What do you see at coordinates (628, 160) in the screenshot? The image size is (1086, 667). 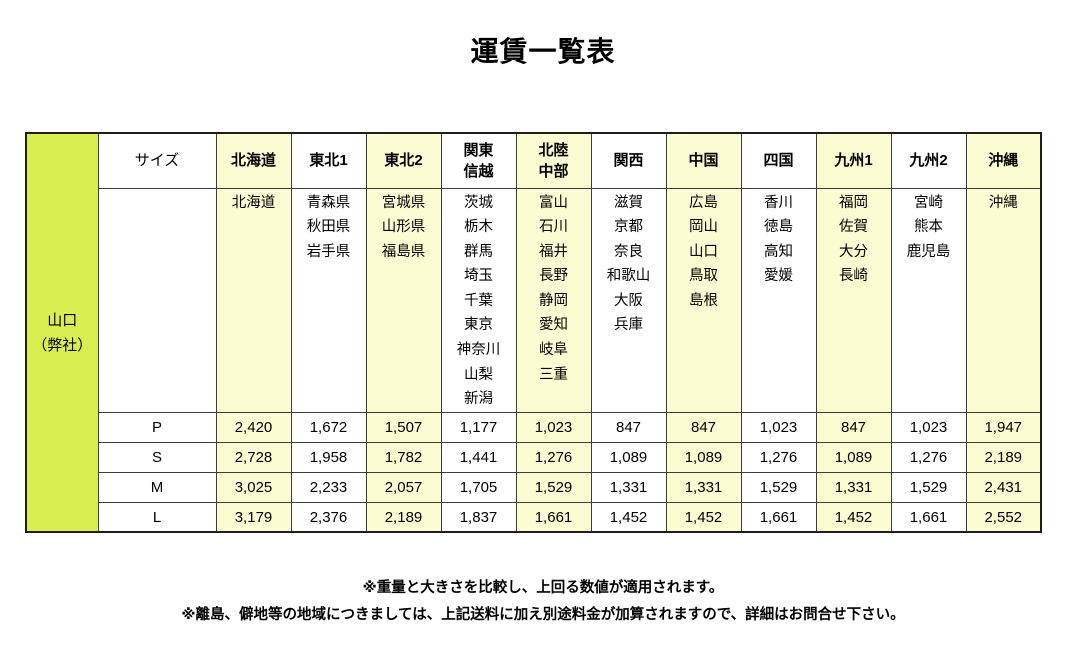 I see `region-header-6: 関西` at bounding box center [628, 160].